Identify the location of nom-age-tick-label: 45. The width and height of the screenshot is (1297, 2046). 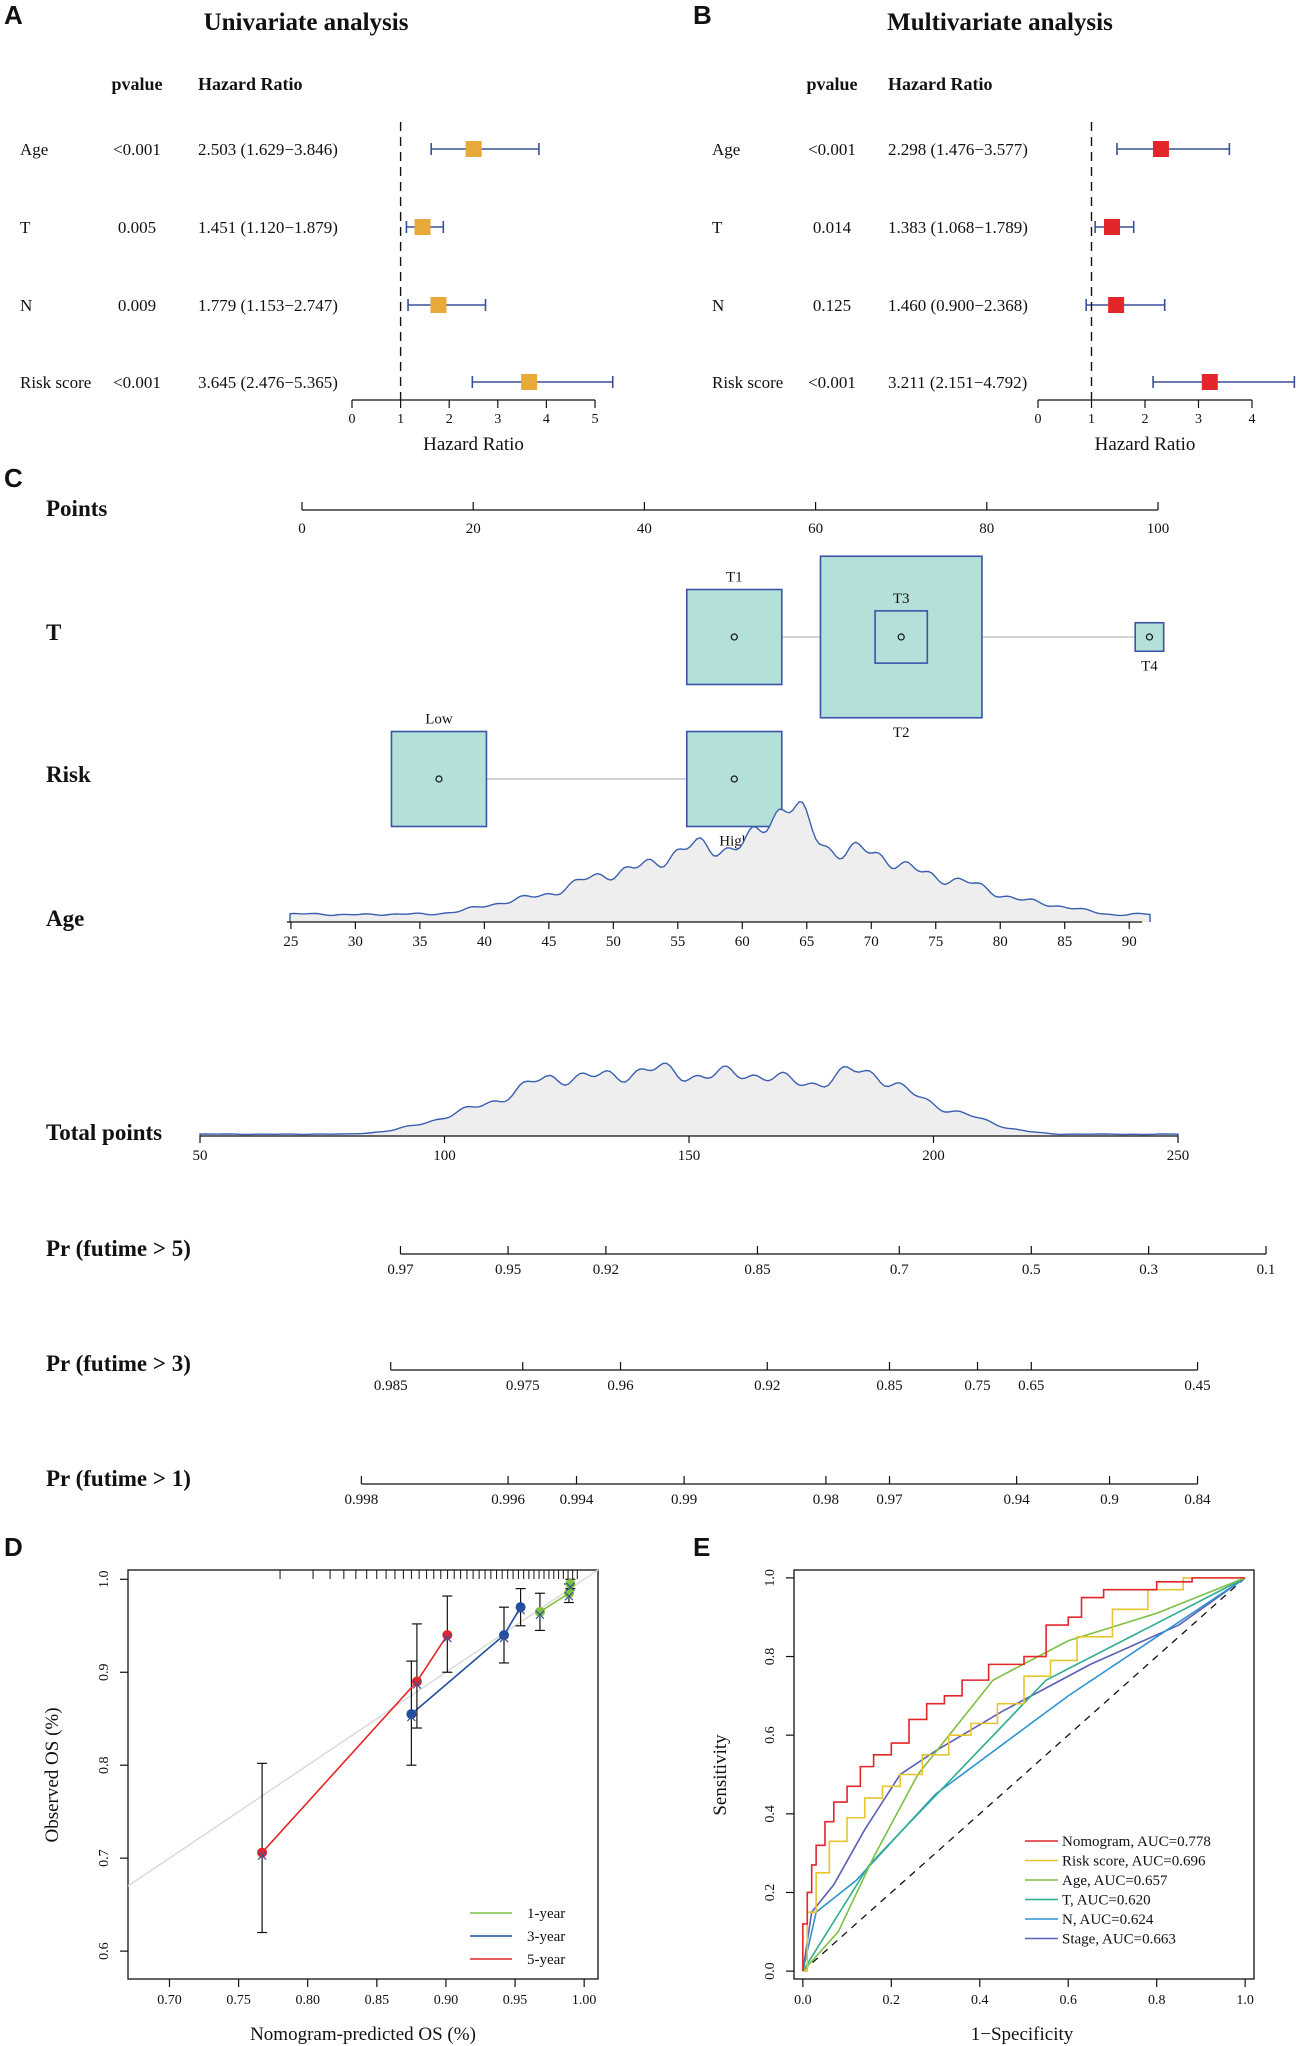
(548, 942).